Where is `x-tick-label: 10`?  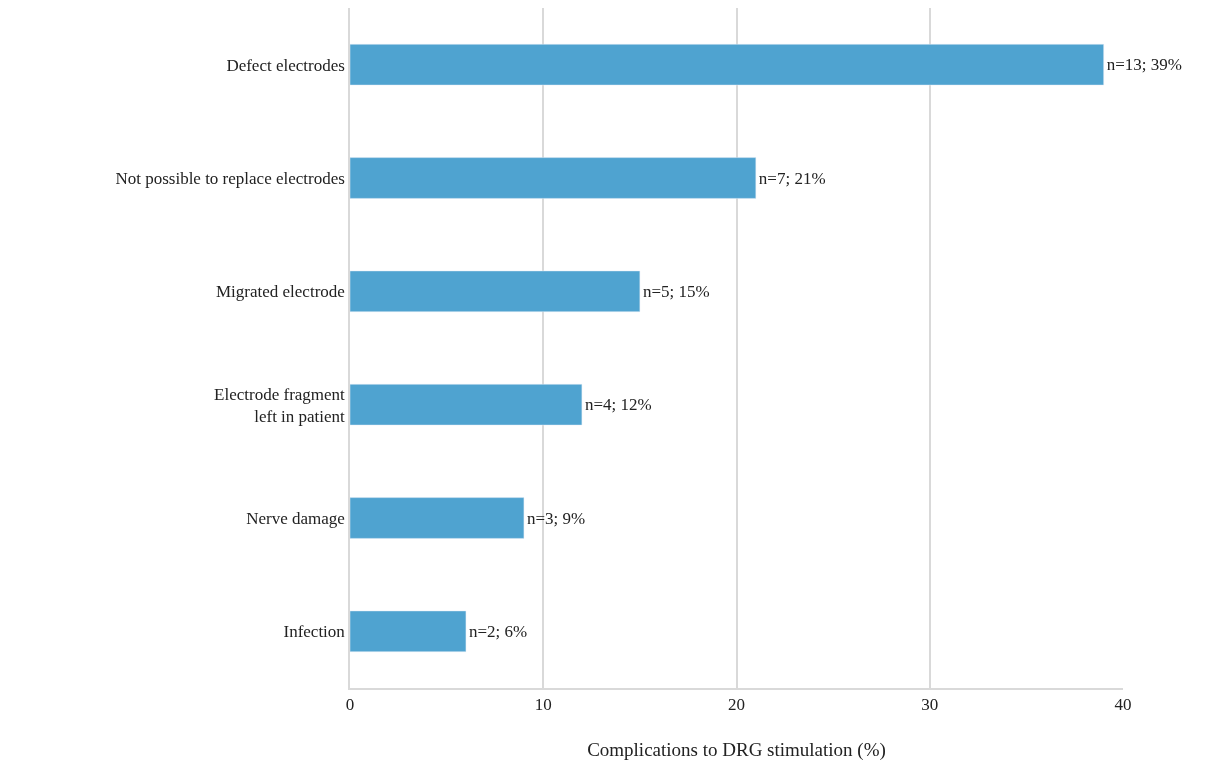 x-tick-label: 10 is located at coordinates (543, 705).